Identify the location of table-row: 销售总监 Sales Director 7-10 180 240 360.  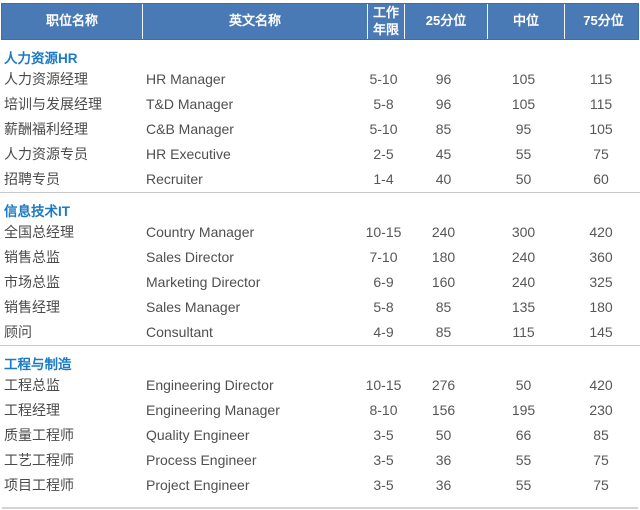
(320, 256).